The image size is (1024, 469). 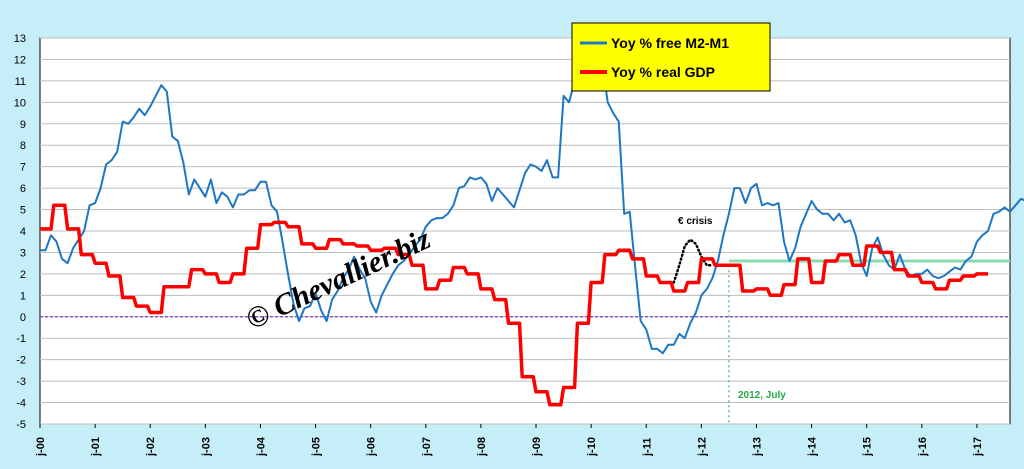 I want to click on y-tick-label: 2, so click(x=23, y=275).